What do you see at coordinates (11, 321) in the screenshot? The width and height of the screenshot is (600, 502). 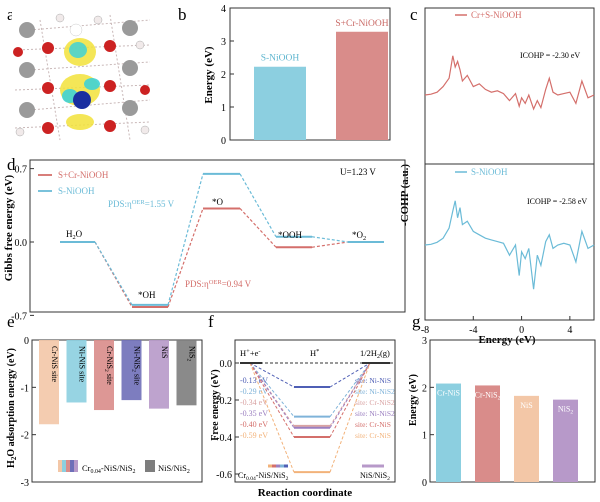 I see `panel-letter: e` at bounding box center [11, 321].